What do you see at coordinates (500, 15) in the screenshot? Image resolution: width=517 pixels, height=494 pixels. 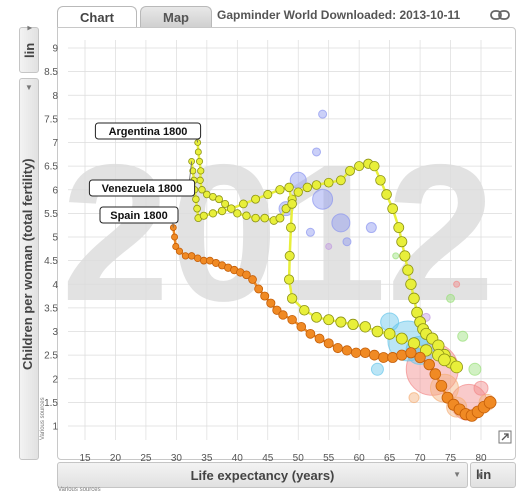 I see `link-icon` at bounding box center [500, 15].